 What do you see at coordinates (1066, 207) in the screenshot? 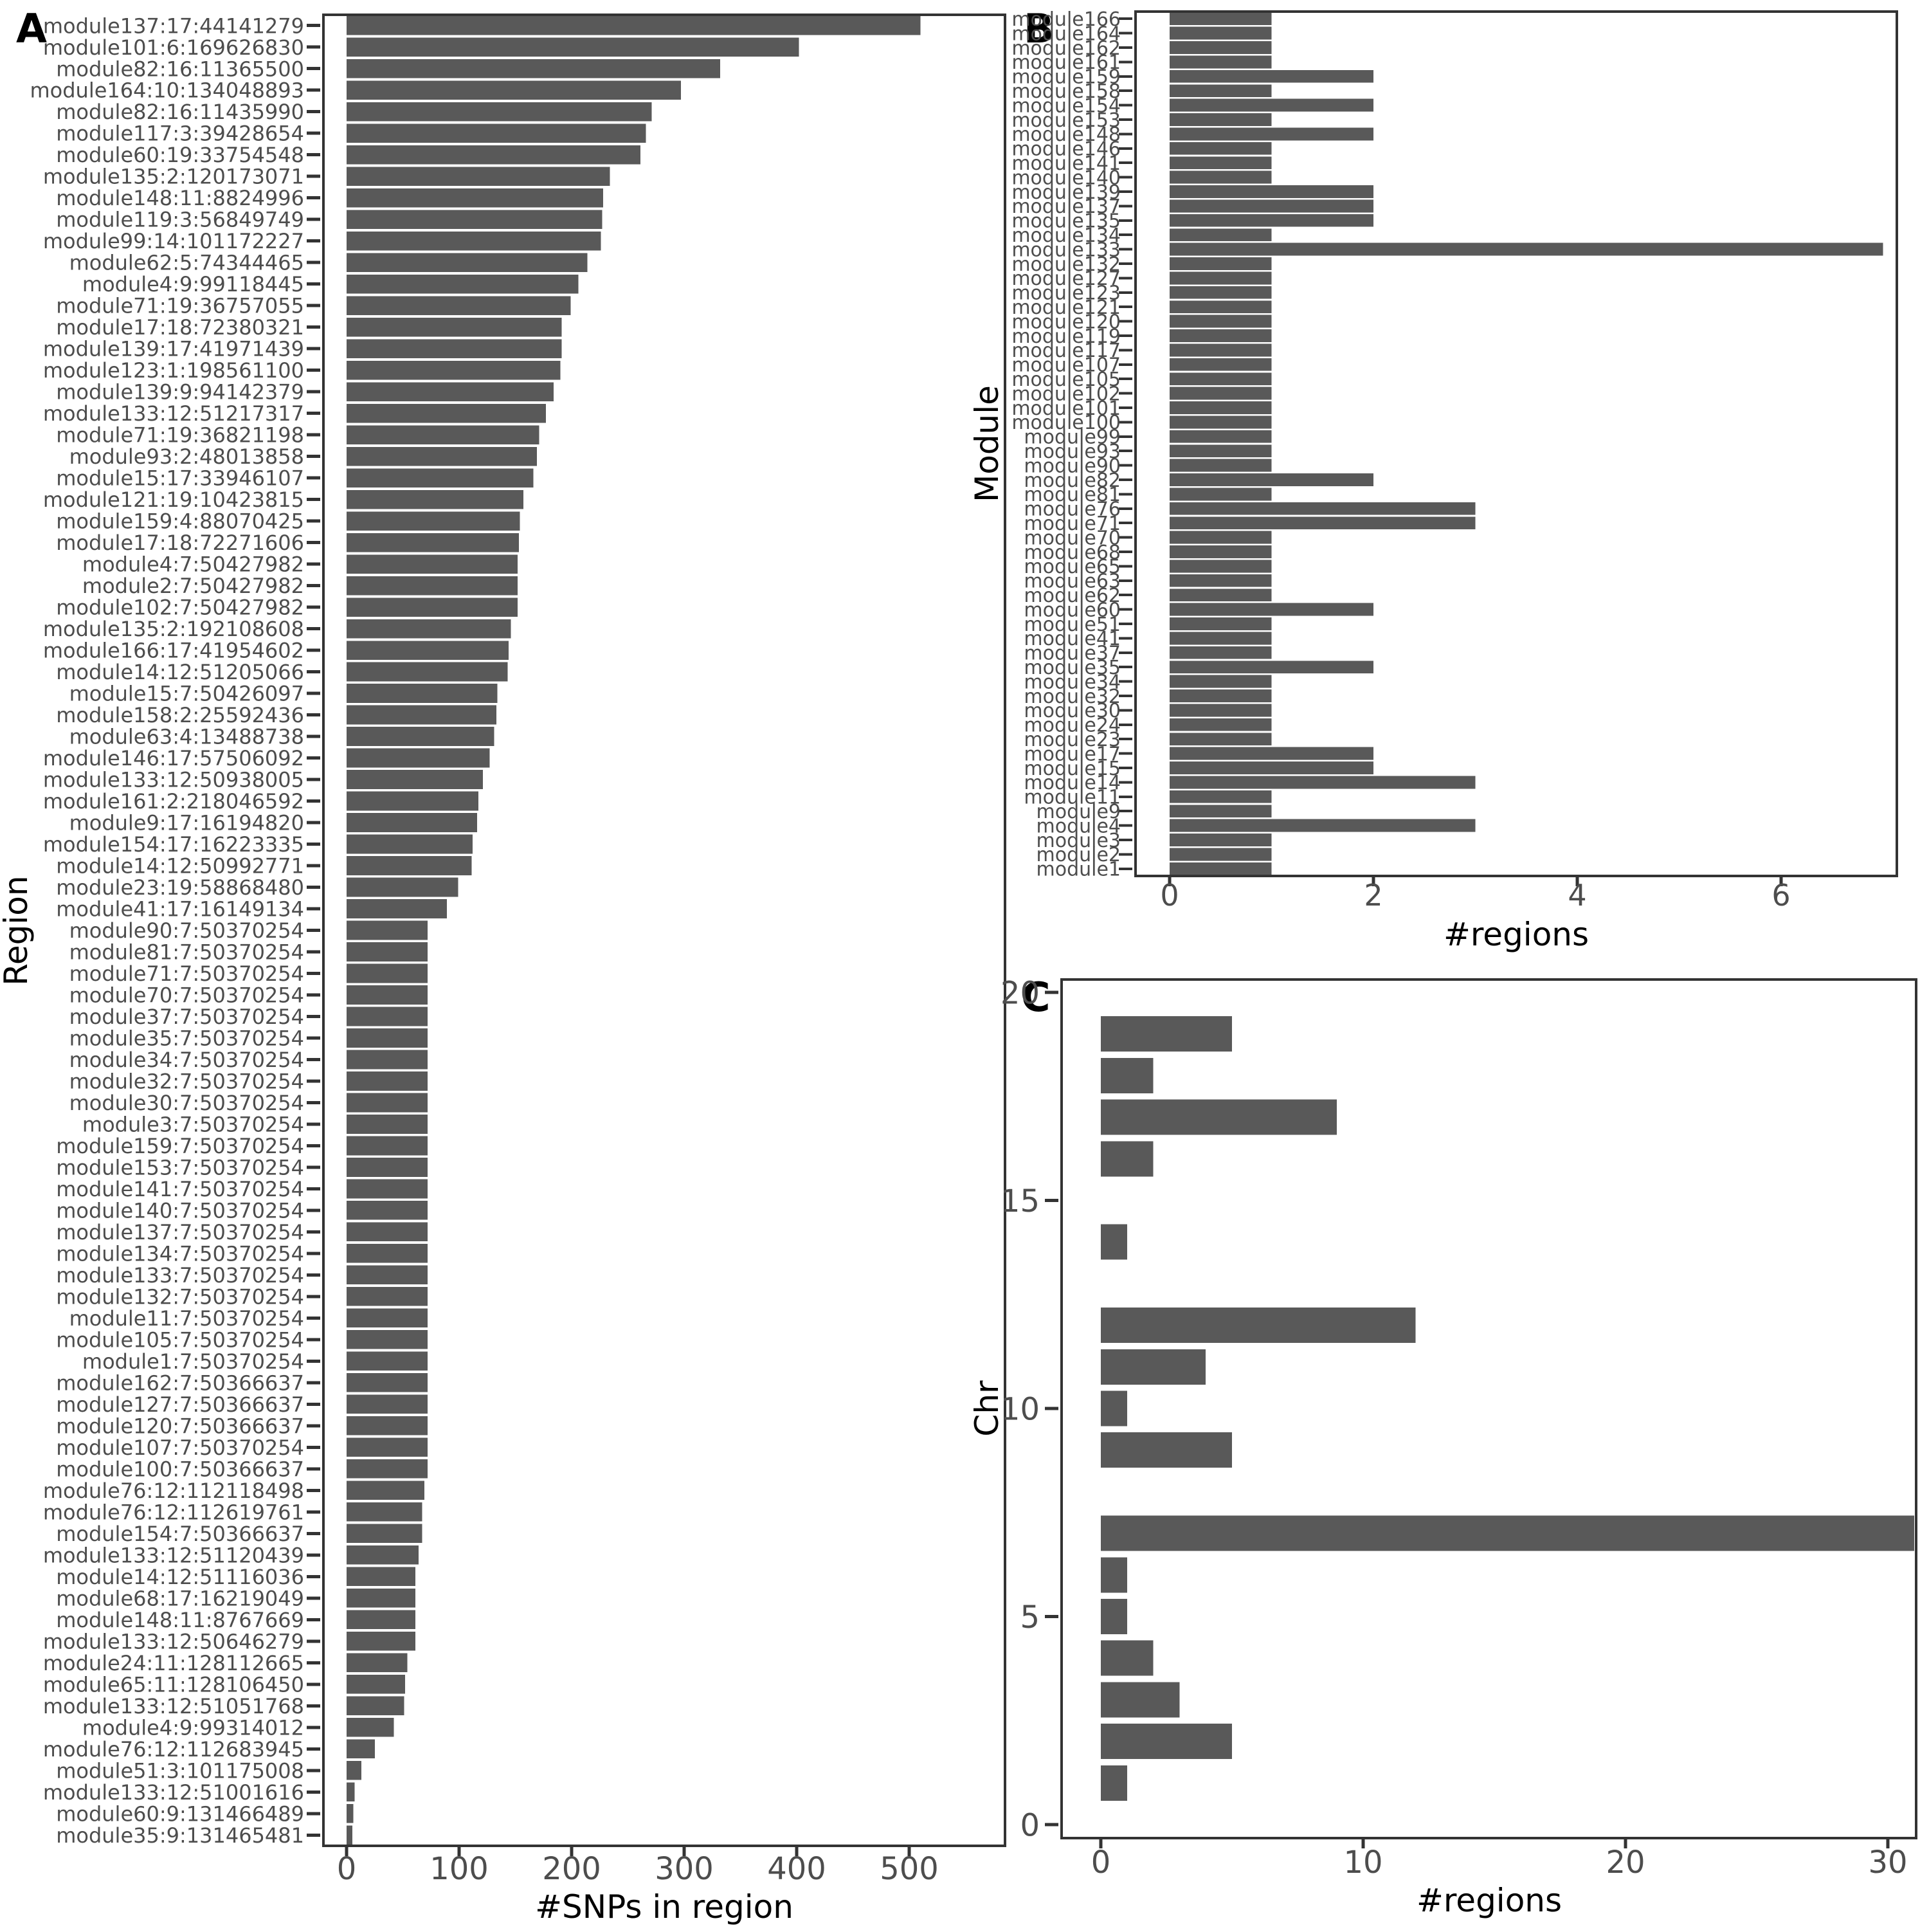
I see `category-label: module137` at bounding box center [1066, 207].